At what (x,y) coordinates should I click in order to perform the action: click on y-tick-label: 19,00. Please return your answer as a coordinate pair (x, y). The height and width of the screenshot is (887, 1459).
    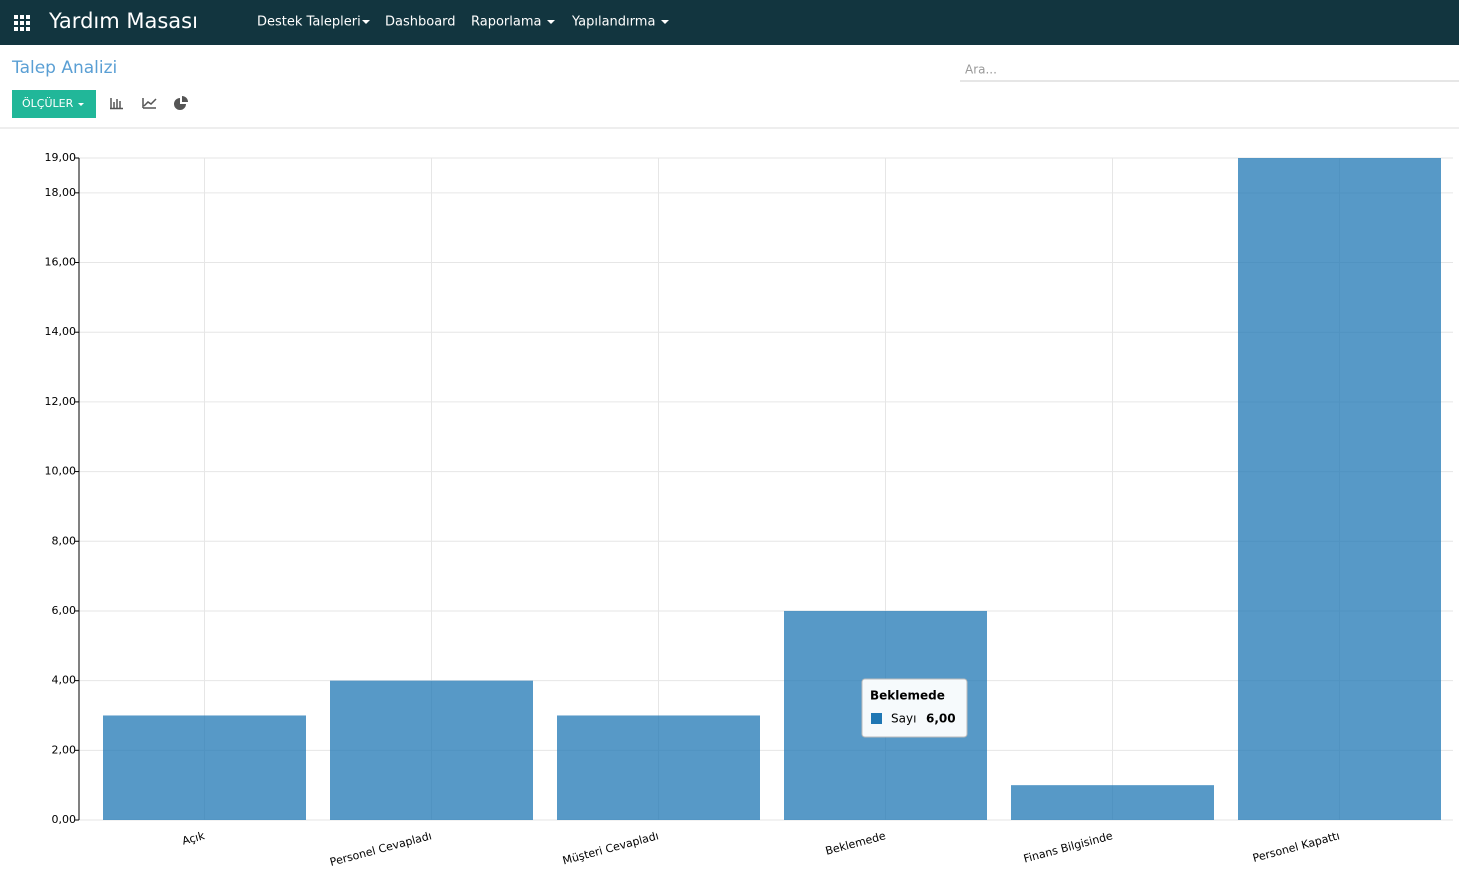
    Looking at the image, I should click on (61, 157).